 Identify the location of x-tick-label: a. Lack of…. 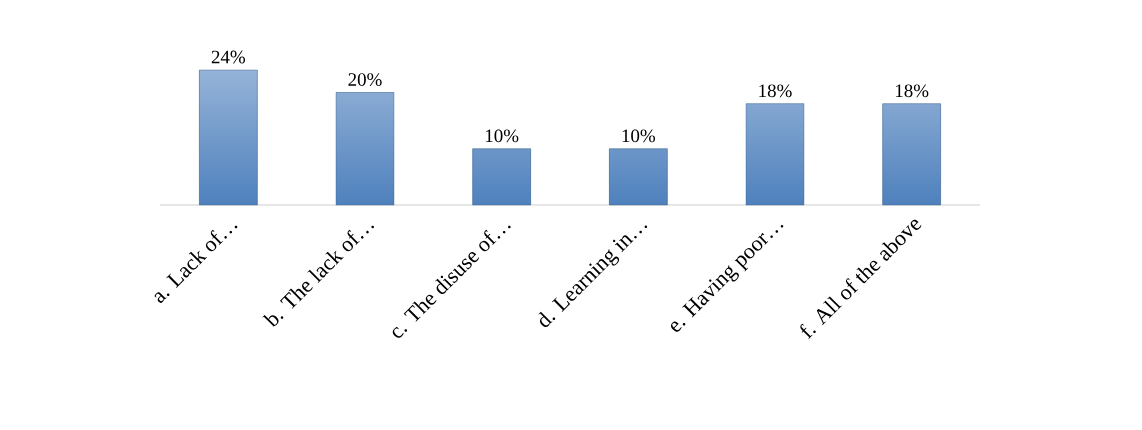
(196, 264).